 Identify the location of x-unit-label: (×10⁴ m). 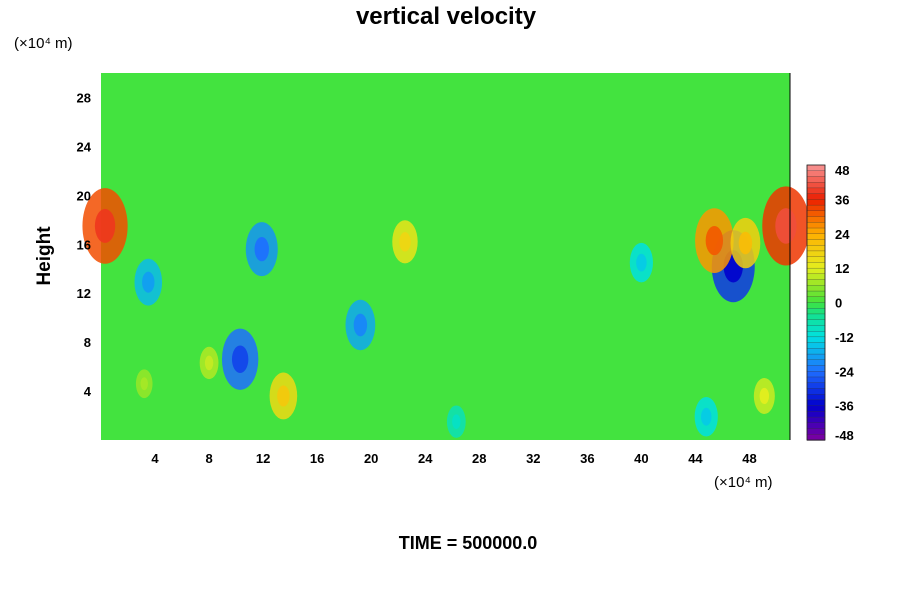
(743, 482).